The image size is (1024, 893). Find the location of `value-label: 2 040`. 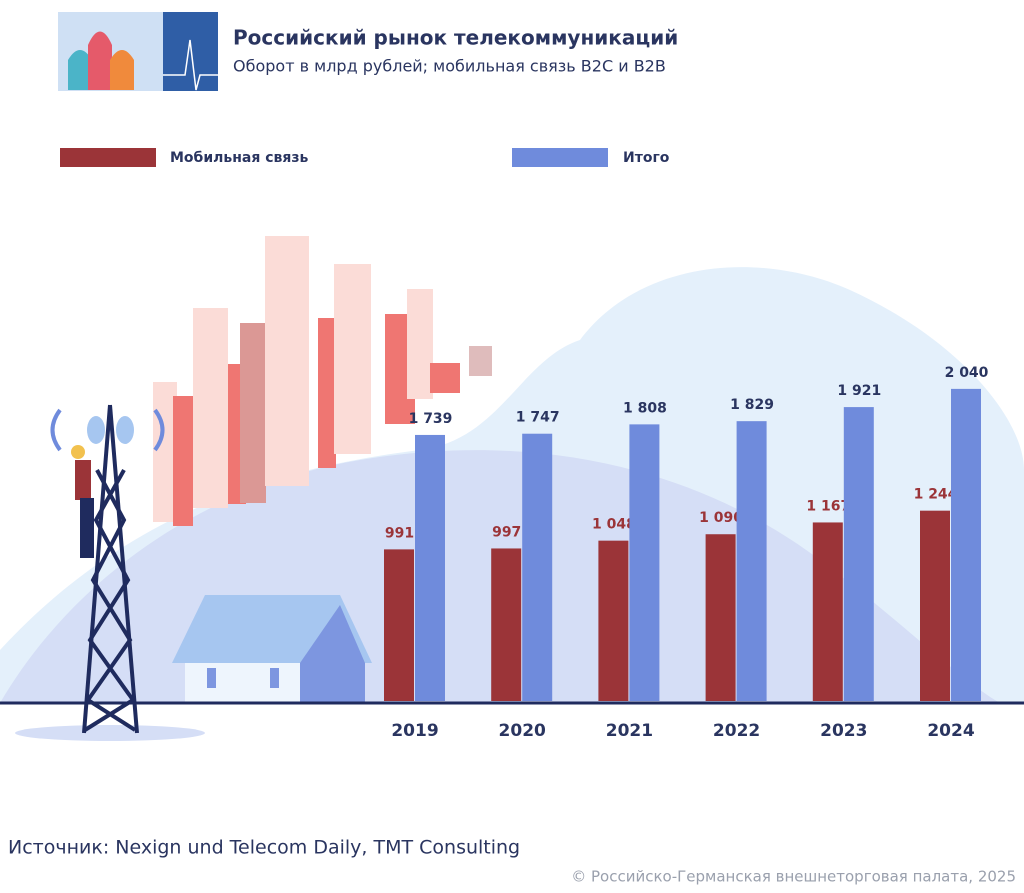

value-label: 2 040 is located at coordinates (967, 373).